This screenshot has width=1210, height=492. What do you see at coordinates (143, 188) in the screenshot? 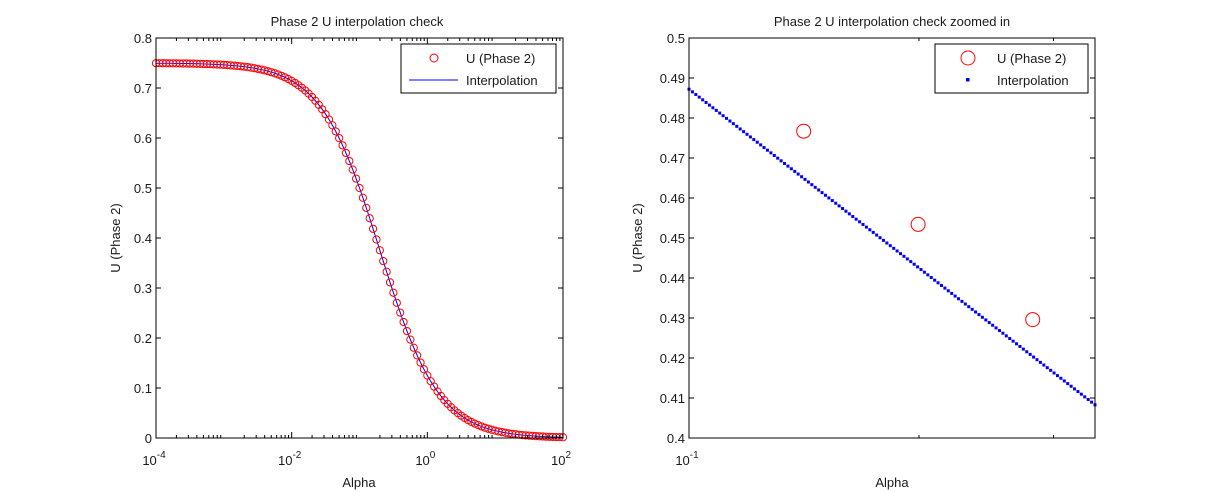
I see `y-tick-label: 0.5` at bounding box center [143, 188].